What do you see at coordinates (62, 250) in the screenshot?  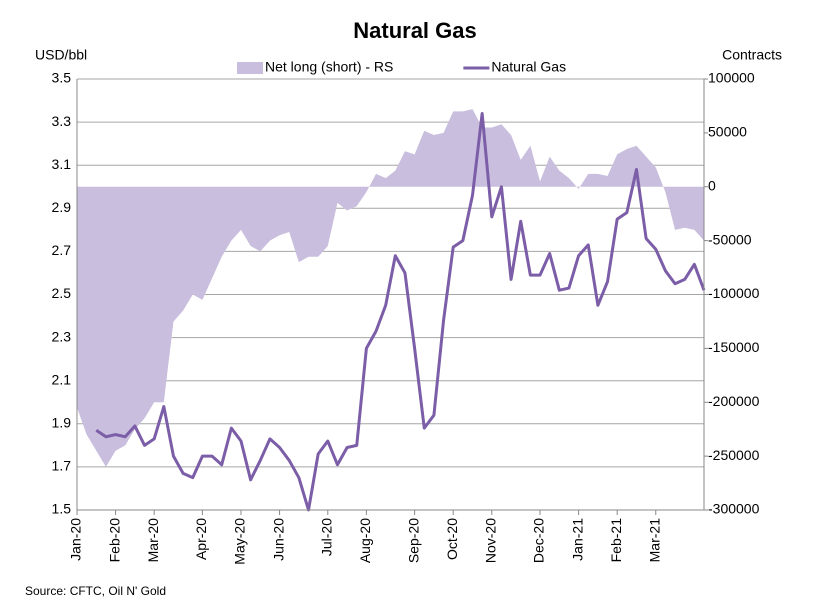 I see `y-tick-label: 2.7` at bounding box center [62, 250].